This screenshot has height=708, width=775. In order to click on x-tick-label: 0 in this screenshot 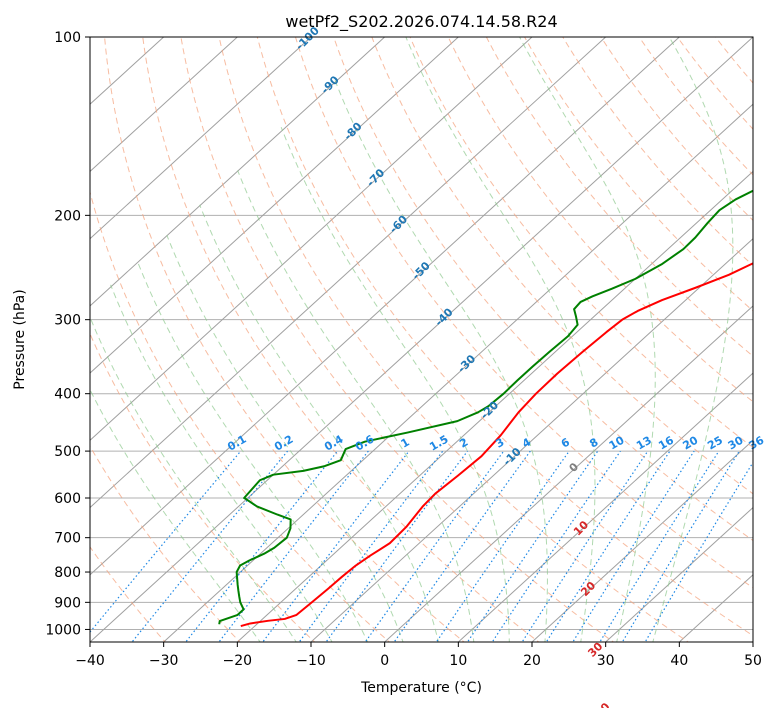, I will do `click(384, 661)`.